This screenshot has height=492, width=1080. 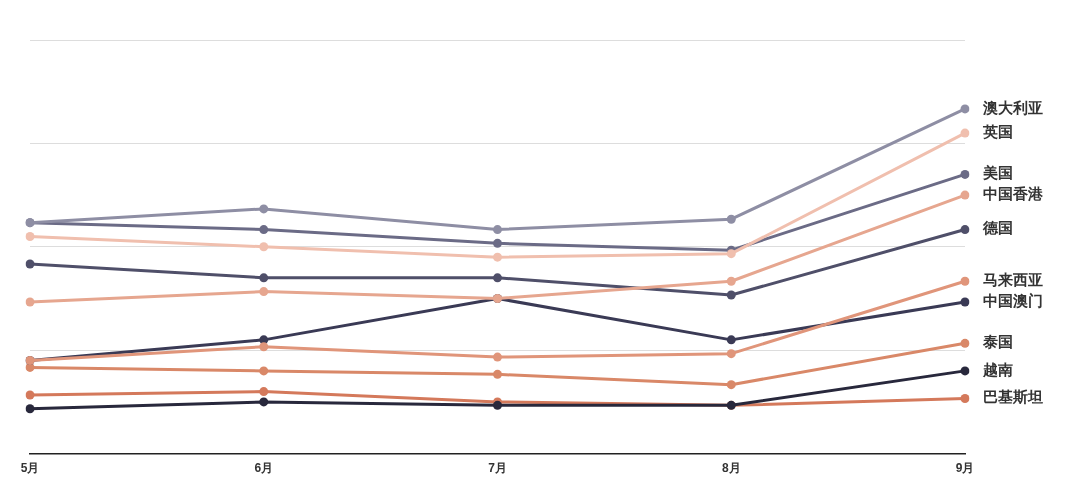 I want to click on x-tick-label: 9月, so click(x=965, y=468).